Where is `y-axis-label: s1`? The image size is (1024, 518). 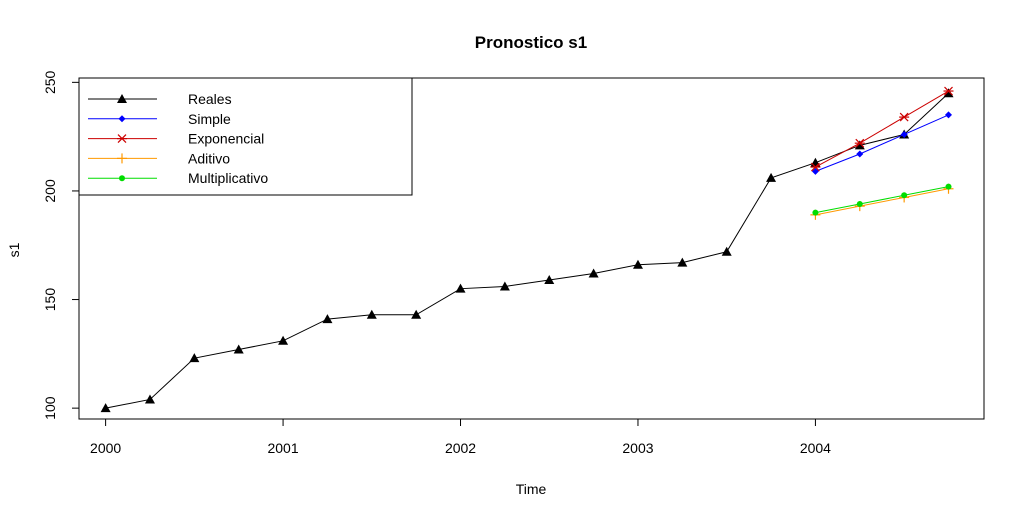
y-axis-label: s1 is located at coordinates (14, 249).